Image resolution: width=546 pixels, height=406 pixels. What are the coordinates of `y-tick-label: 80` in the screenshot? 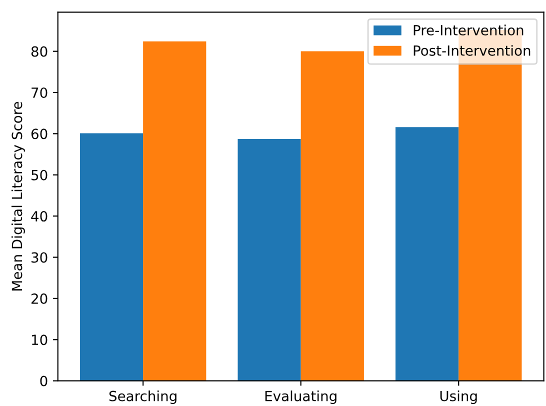 It's located at (39, 51).